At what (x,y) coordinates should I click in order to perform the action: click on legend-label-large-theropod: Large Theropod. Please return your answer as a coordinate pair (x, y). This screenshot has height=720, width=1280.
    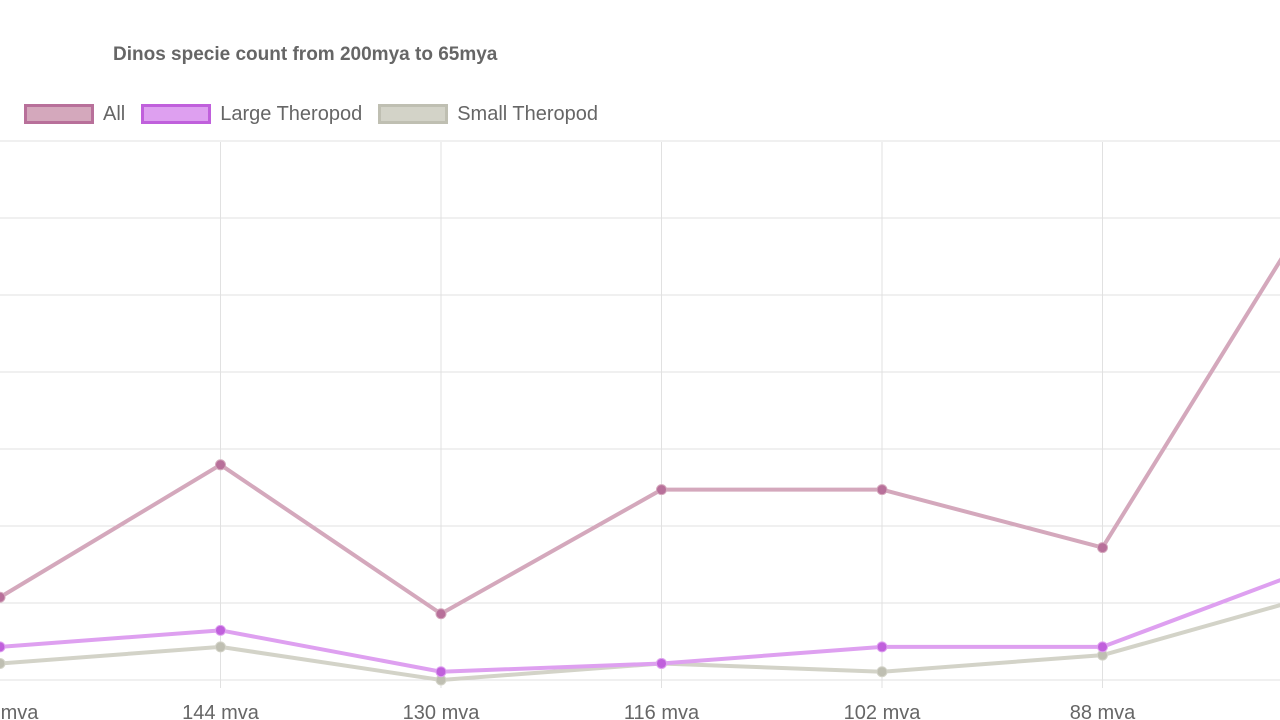
    Looking at the image, I should click on (291, 113).